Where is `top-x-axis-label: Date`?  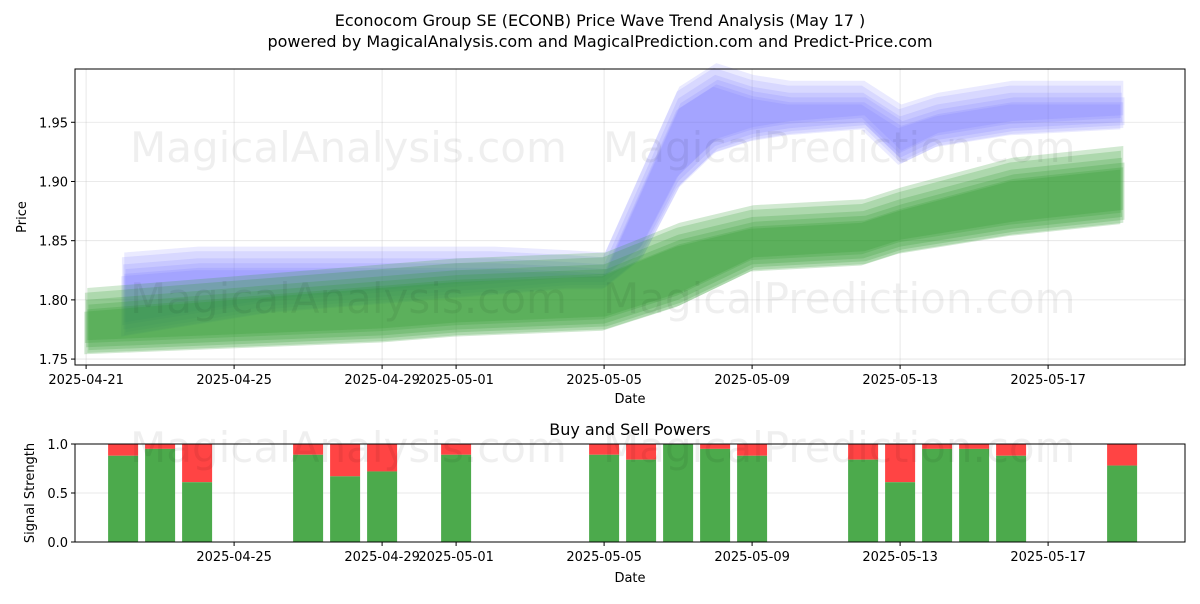
top-x-axis-label: Date is located at coordinates (629, 399).